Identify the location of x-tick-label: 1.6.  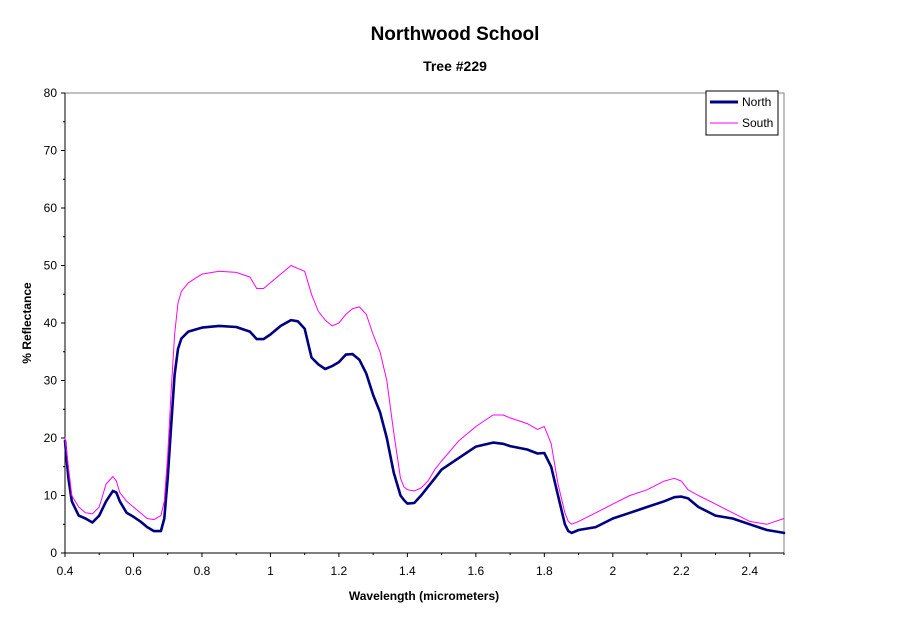
(476, 571).